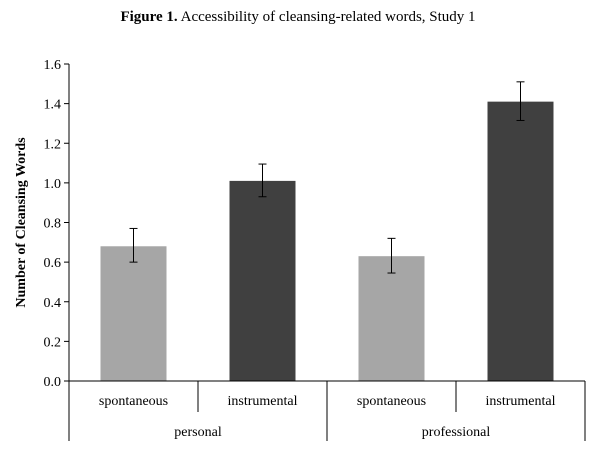 The width and height of the screenshot is (596, 457). What do you see at coordinates (57, 249) in the screenshot?
I see `y-axis: 0.0 0.2 0.4 0.6 0.8 1.0 1.2 1.4 1.6` at bounding box center [57, 249].